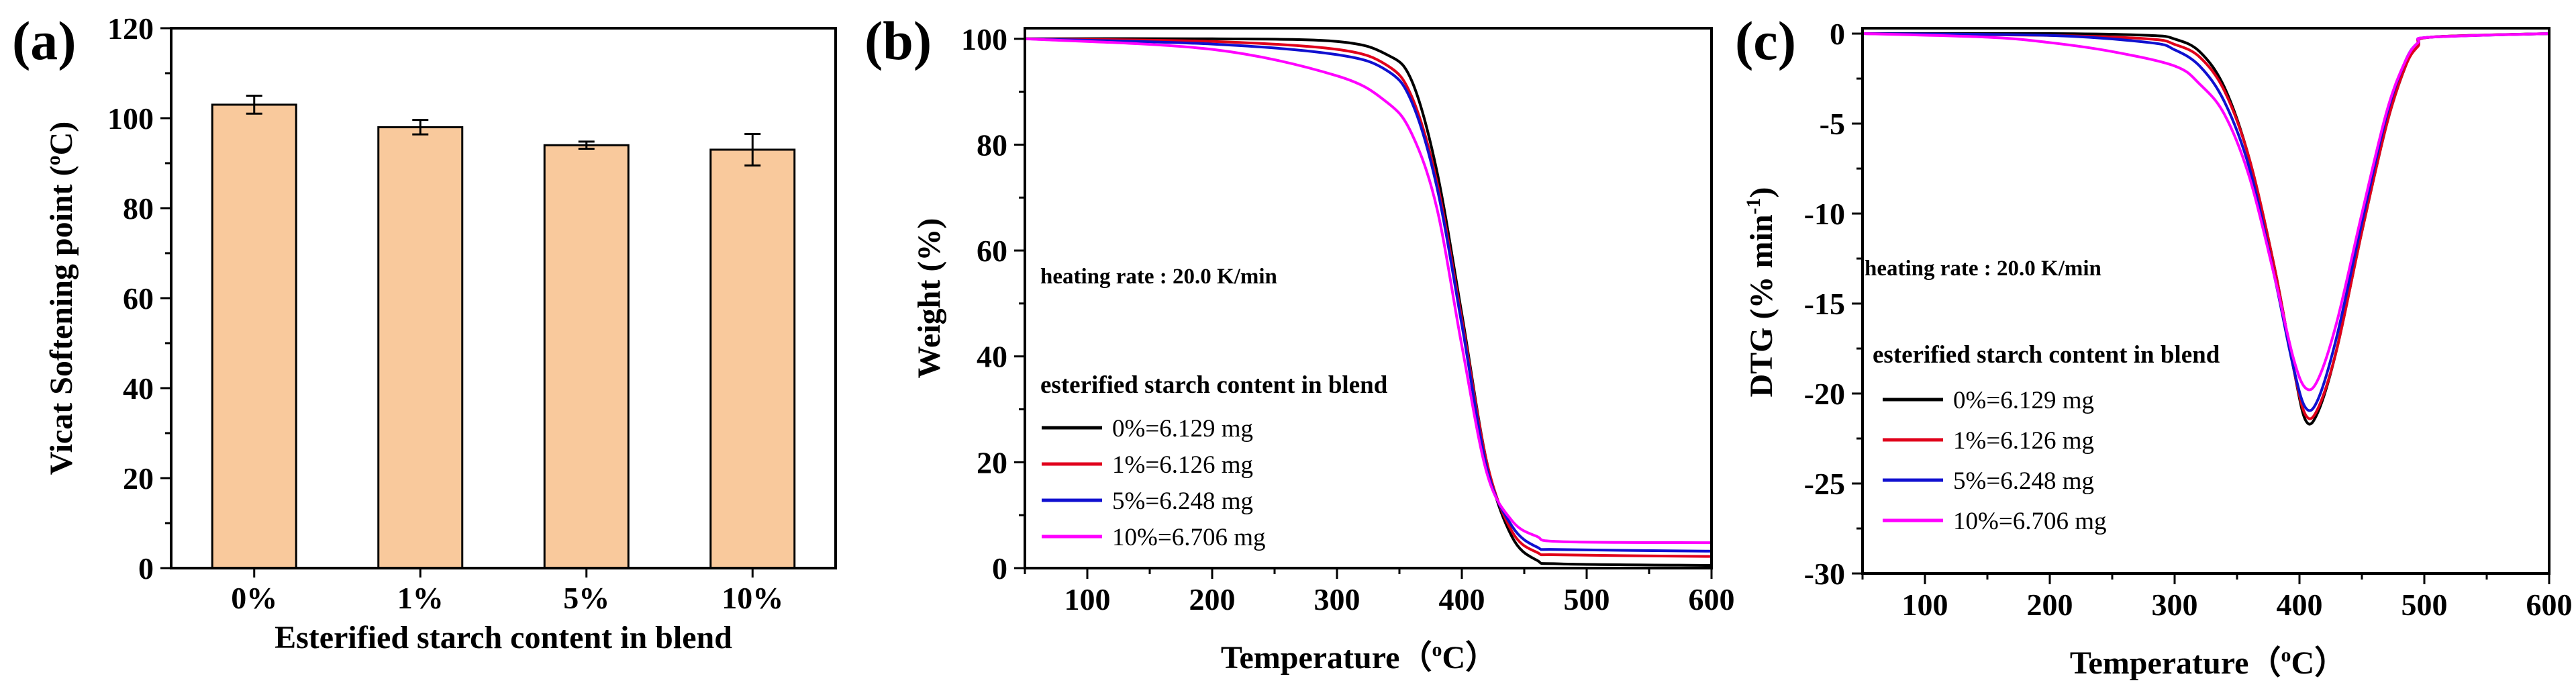 The width and height of the screenshot is (2576, 691). Describe the element at coordinates (1437, 650) in the screenshot. I see `panel-b-x-label-super: o` at that location.